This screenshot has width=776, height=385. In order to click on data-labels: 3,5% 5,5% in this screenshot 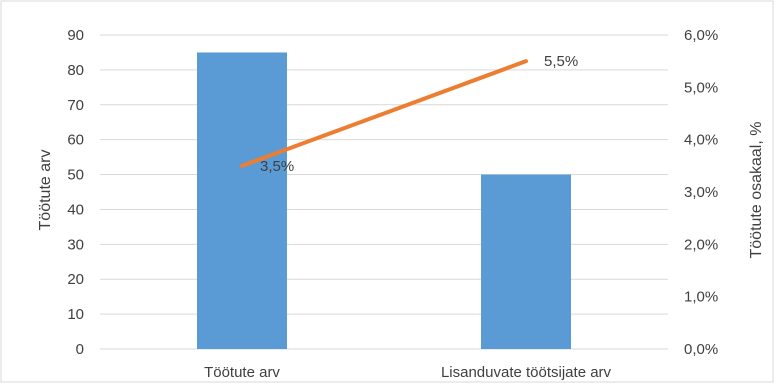, I will do `click(419, 114)`.